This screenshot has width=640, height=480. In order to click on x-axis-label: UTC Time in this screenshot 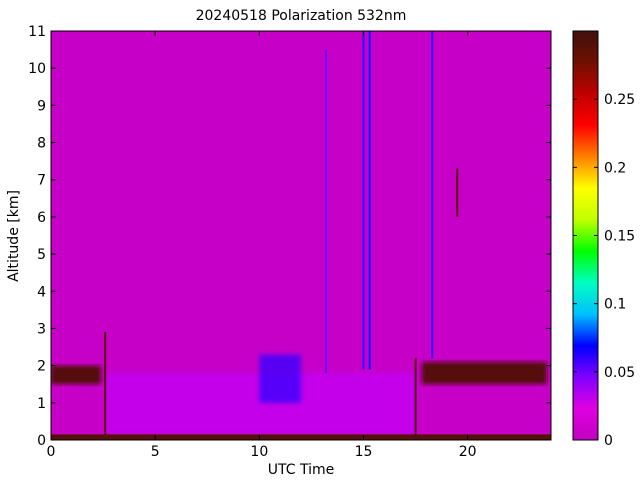, I will do `click(301, 470)`.